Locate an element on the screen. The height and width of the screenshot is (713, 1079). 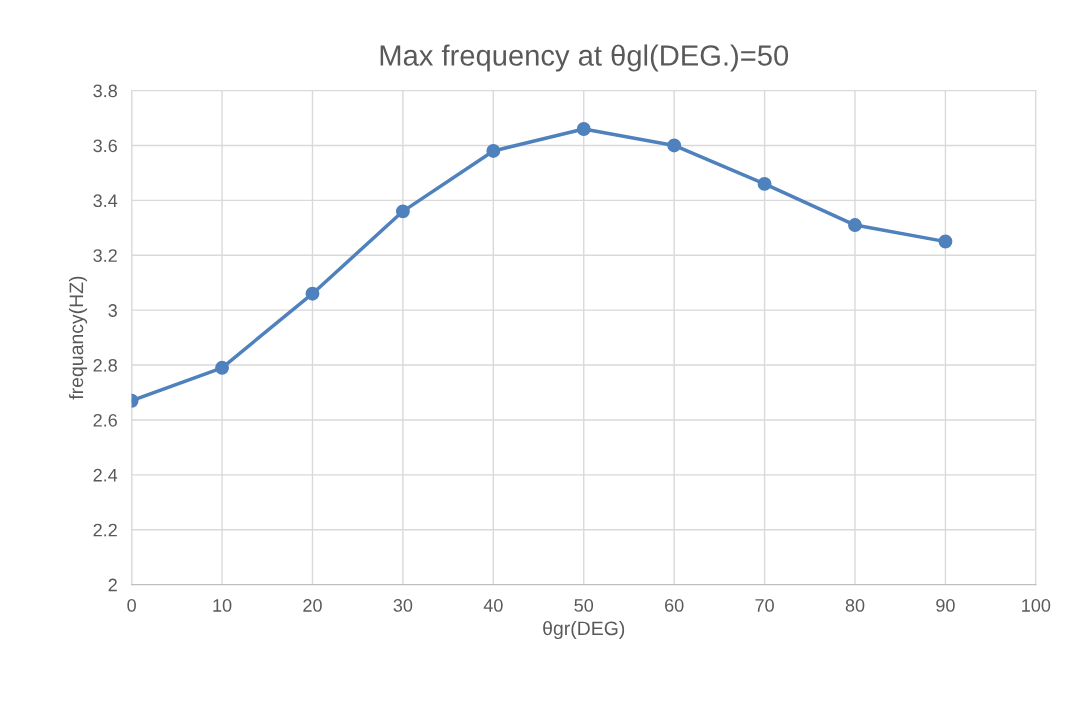
x-tick-label: 30 is located at coordinates (403, 605).